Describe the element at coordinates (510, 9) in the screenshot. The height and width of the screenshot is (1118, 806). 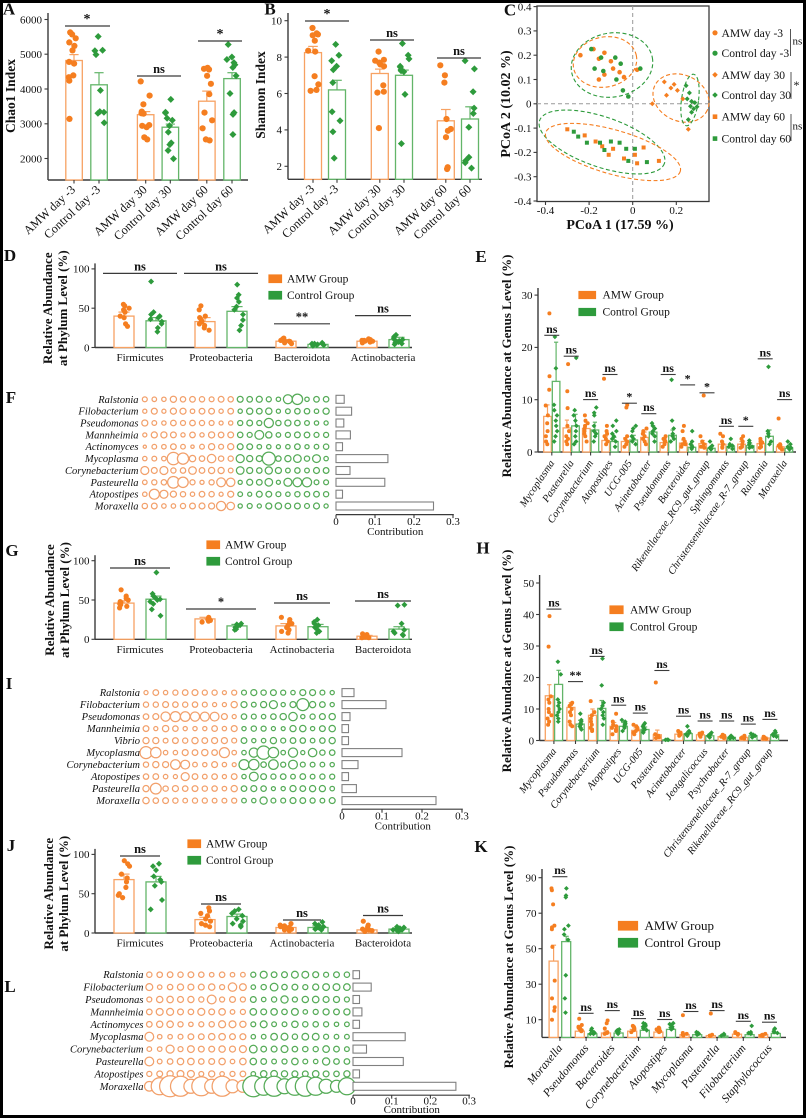
I see `svg-text: C` at that location.